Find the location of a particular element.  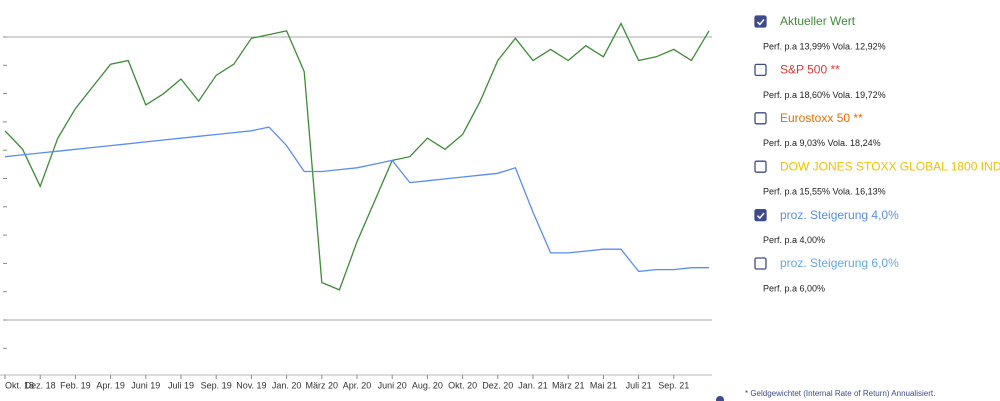

x-tick-label: Apr. 19 is located at coordinates (110, 385).